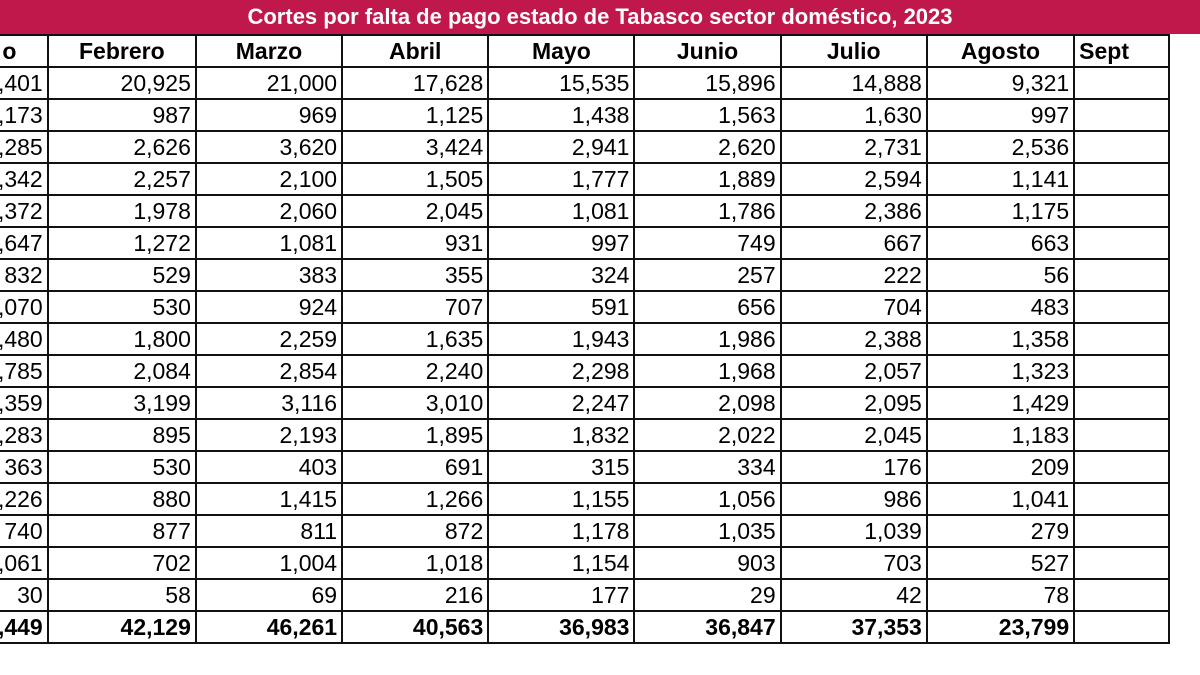  What do you see at coordinates (853, 595) in the screenshot?
I see `table-cell: 42` at bounding box center [853, 595].